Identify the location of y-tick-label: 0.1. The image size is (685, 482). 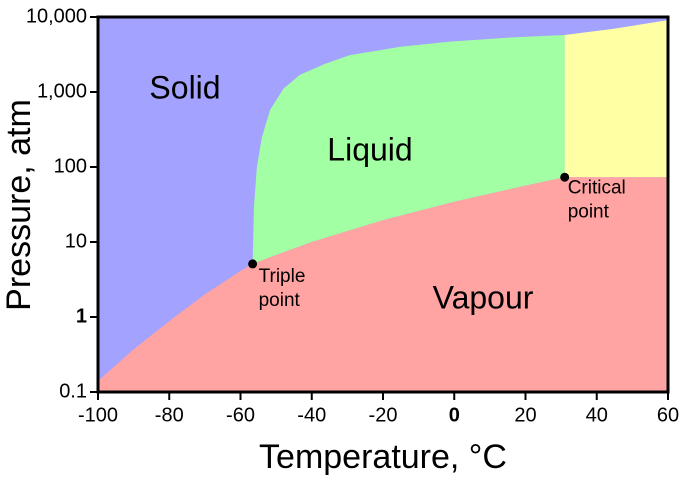
(73, 391).